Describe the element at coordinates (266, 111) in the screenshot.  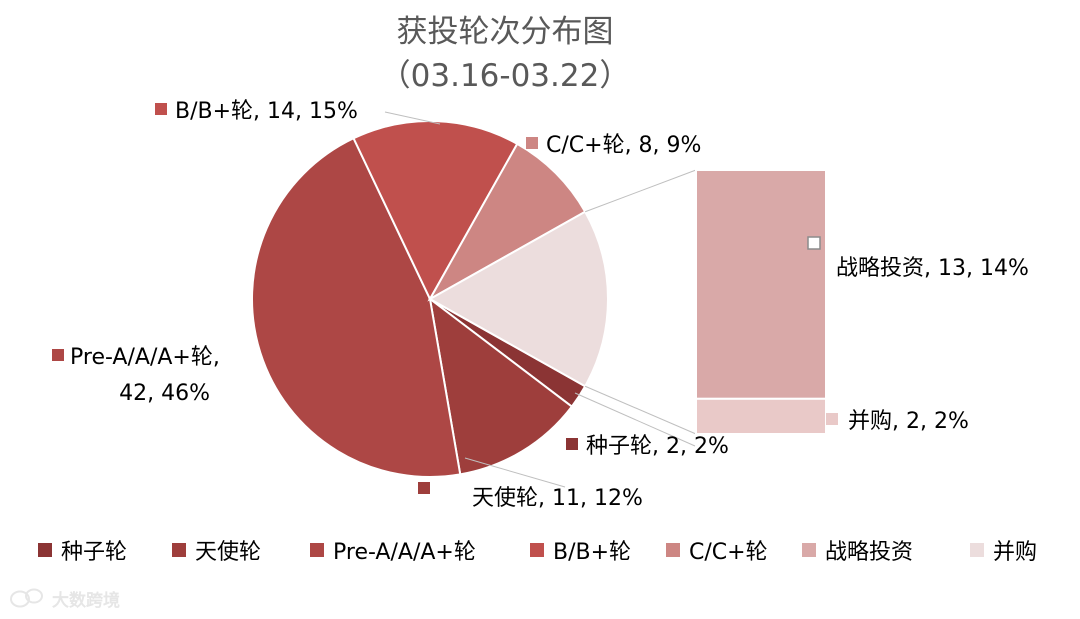
I see `data-label-b: B/B+轮, 14, 15%` at that location.